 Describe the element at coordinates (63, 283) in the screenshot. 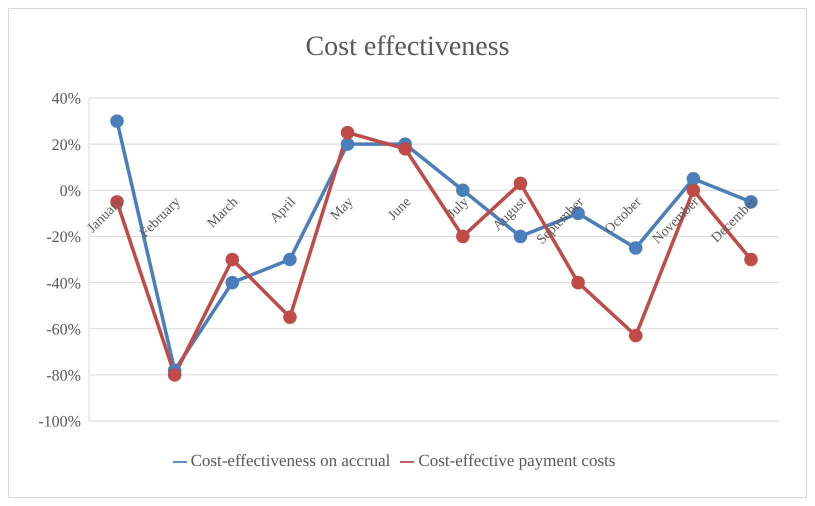

I see `y-tick-label: -40%` at that location.